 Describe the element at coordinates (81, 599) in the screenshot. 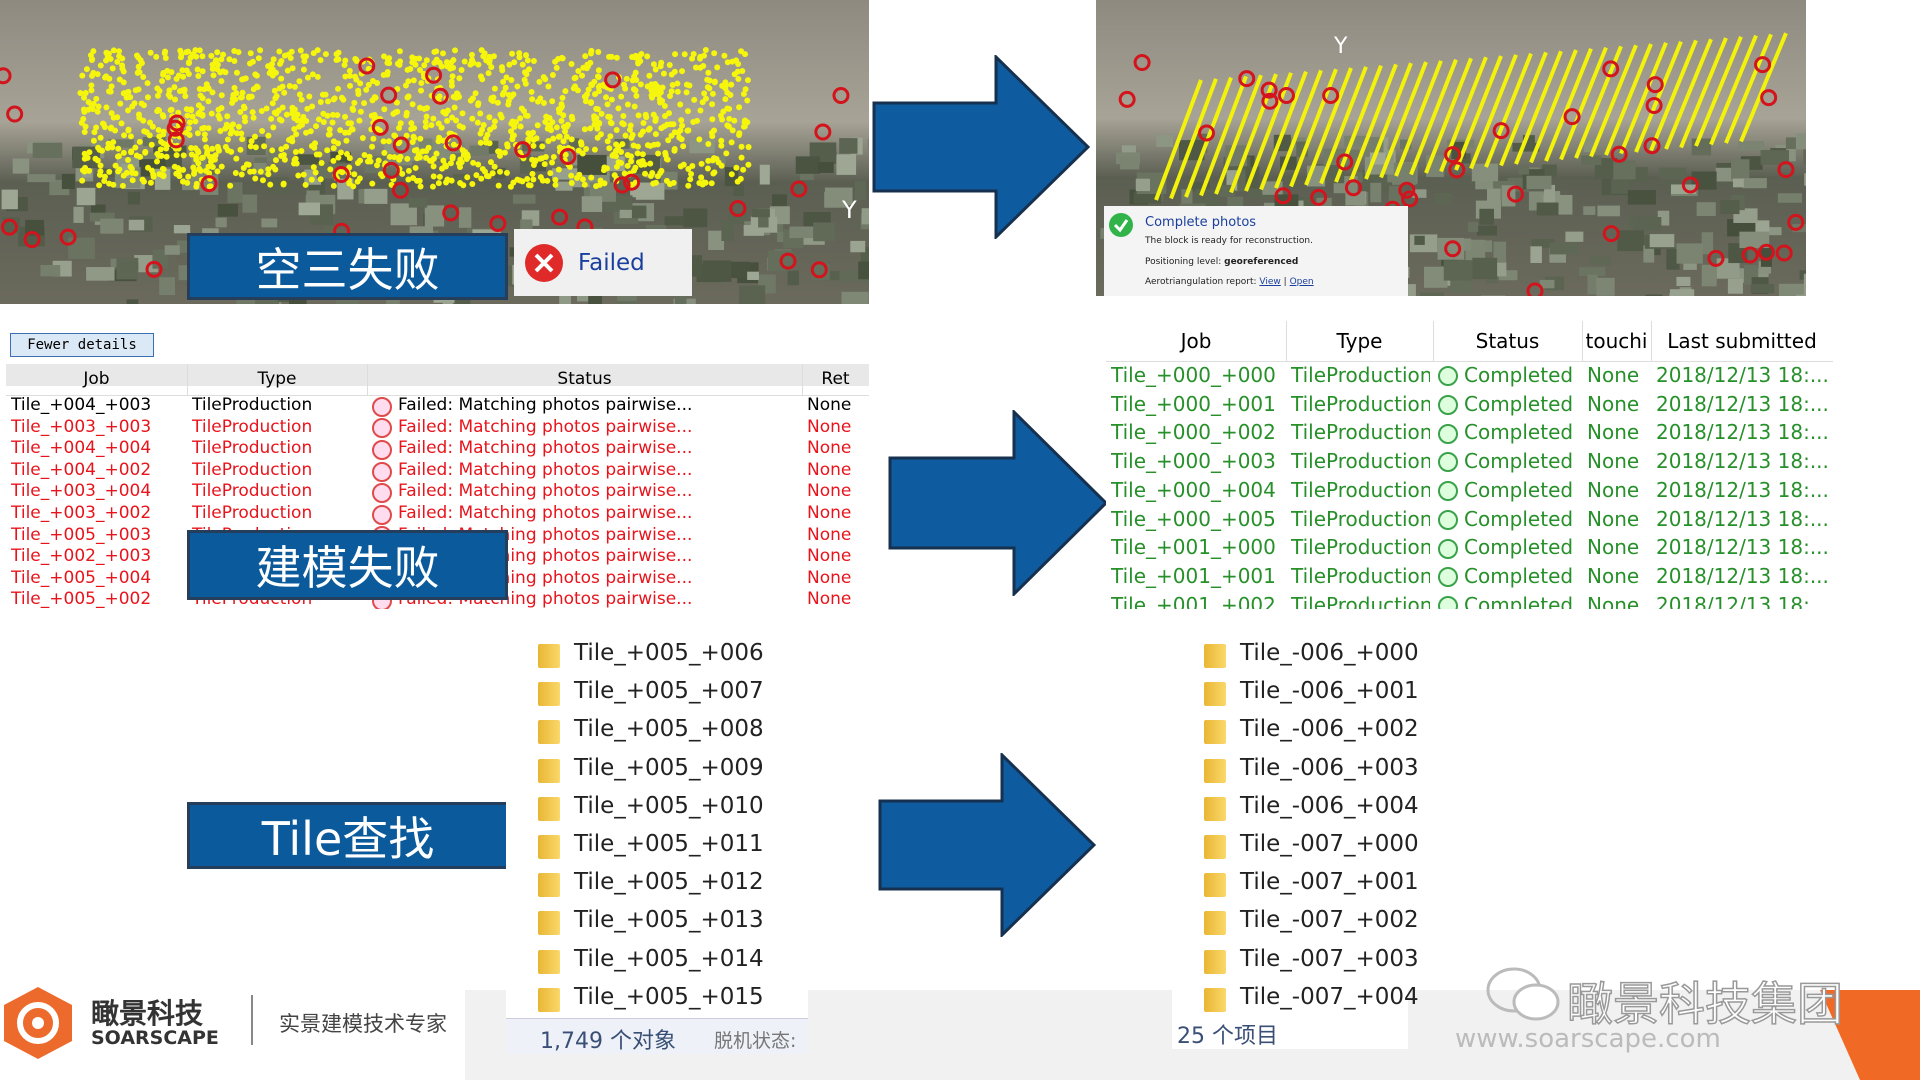

I see `cell: Tile_+005_+002` at that location.